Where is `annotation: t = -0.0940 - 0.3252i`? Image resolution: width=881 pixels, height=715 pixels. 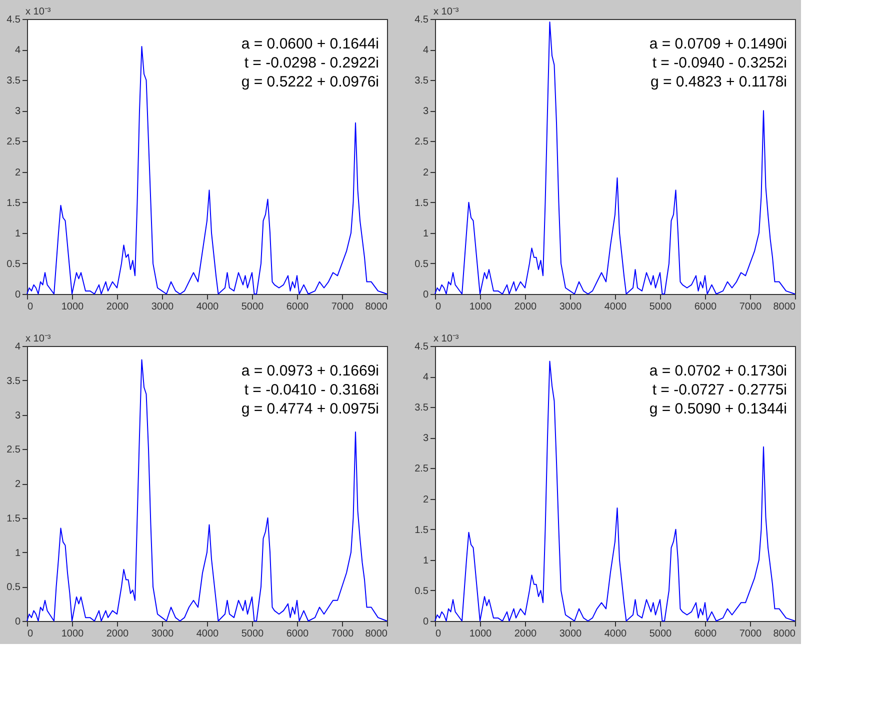 annotation: t = -0.0940 - 0.3252i is located at coordinates (719, 63).